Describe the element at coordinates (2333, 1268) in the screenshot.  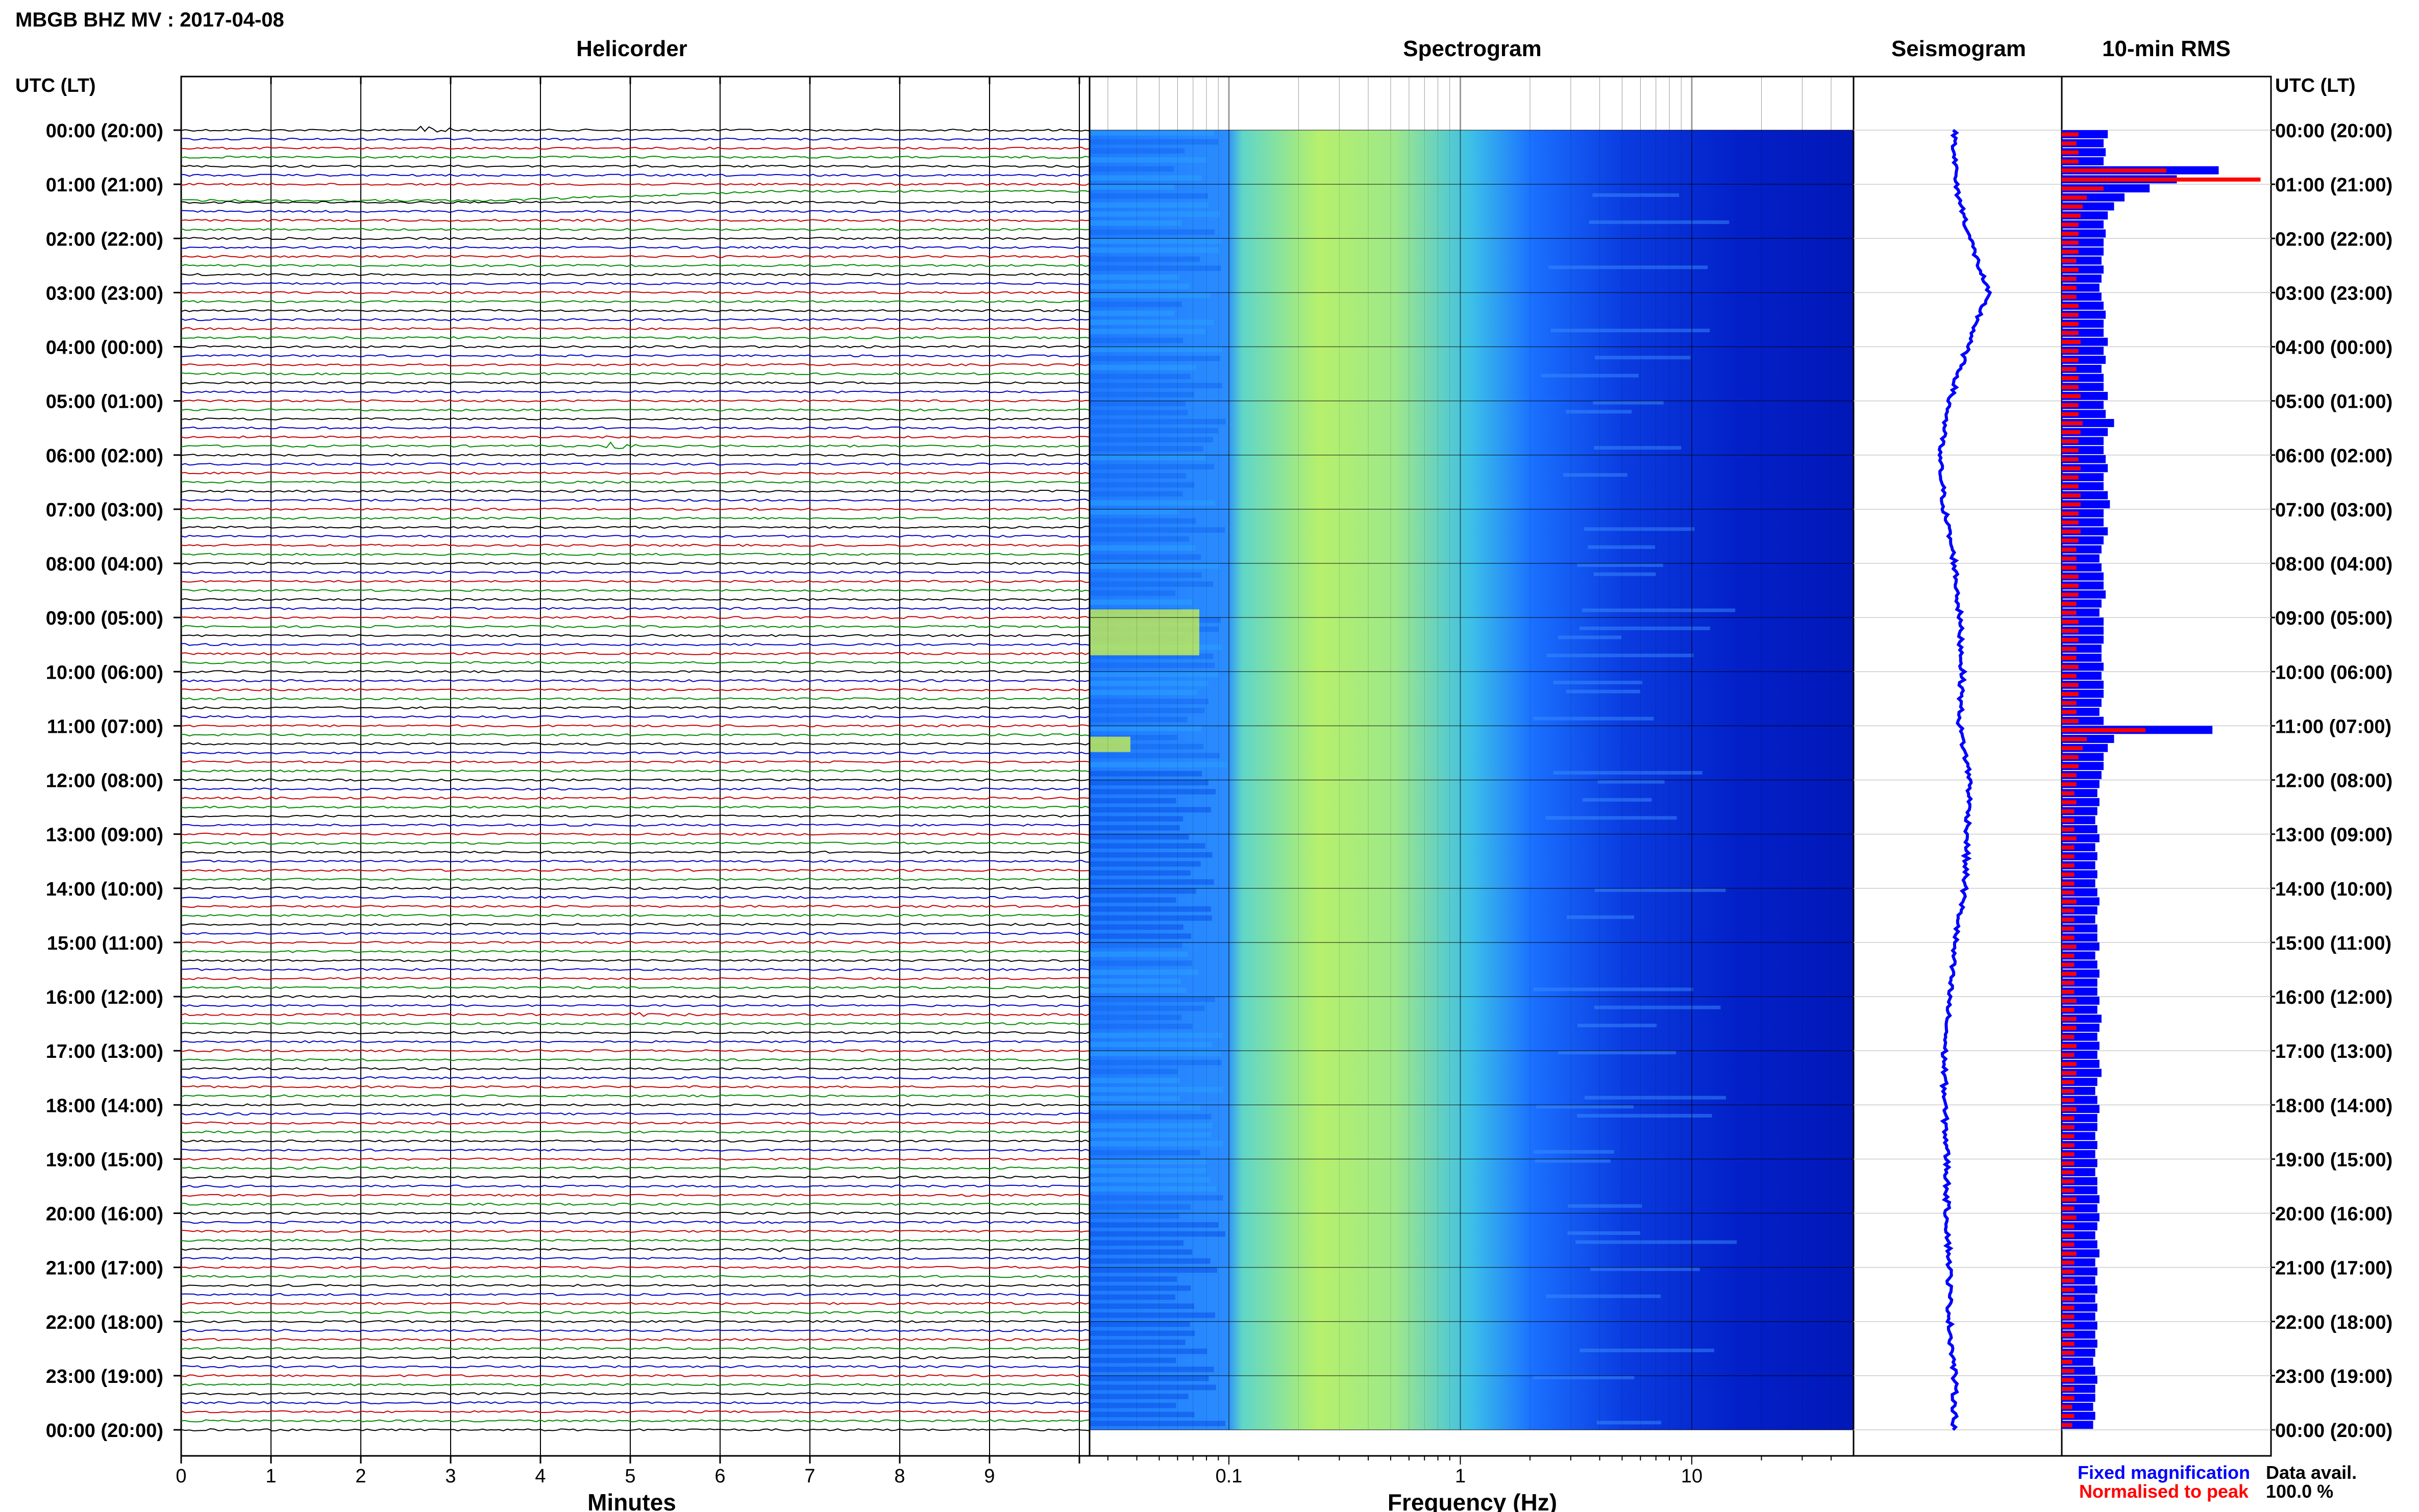
I see `time-label-right: 21:00 (17:00)` at that location.